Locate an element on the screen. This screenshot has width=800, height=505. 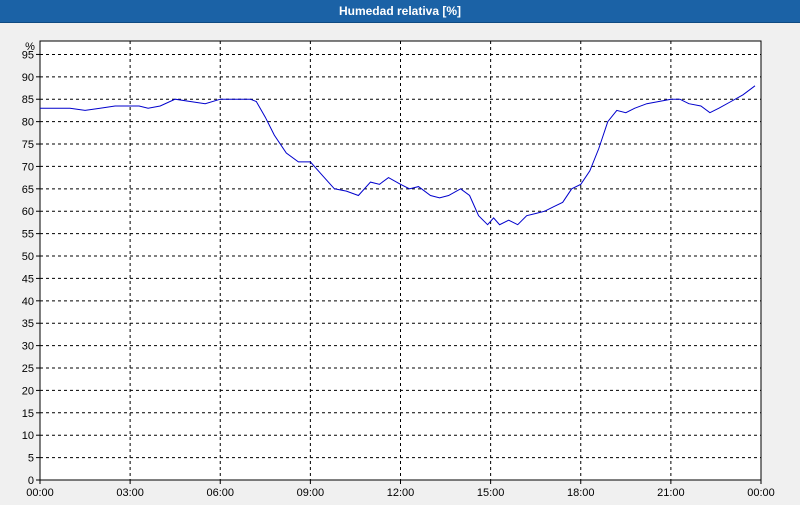
y-tick-label: 65 is located at coordinates (28, 190).